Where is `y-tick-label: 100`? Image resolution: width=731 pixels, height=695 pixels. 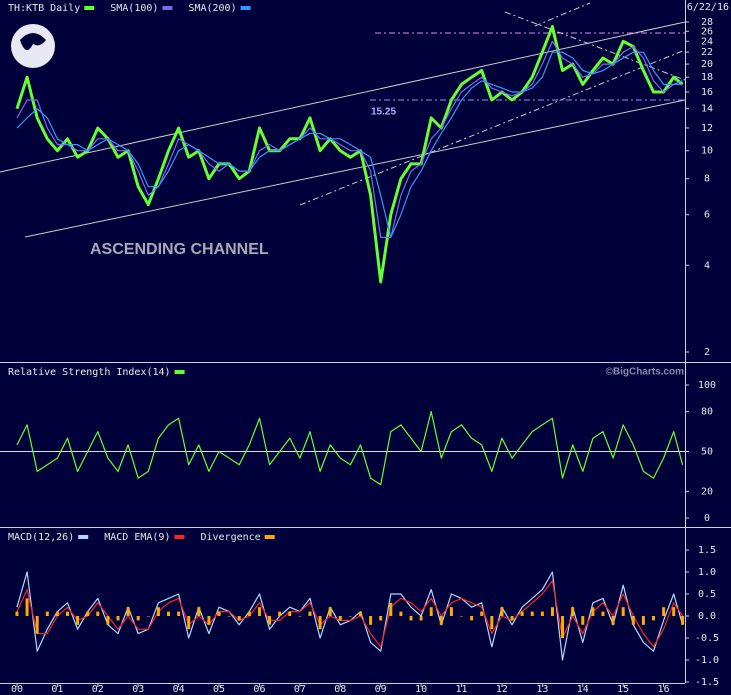
y-tick-label: 100 is located at coordinates (707, 385).